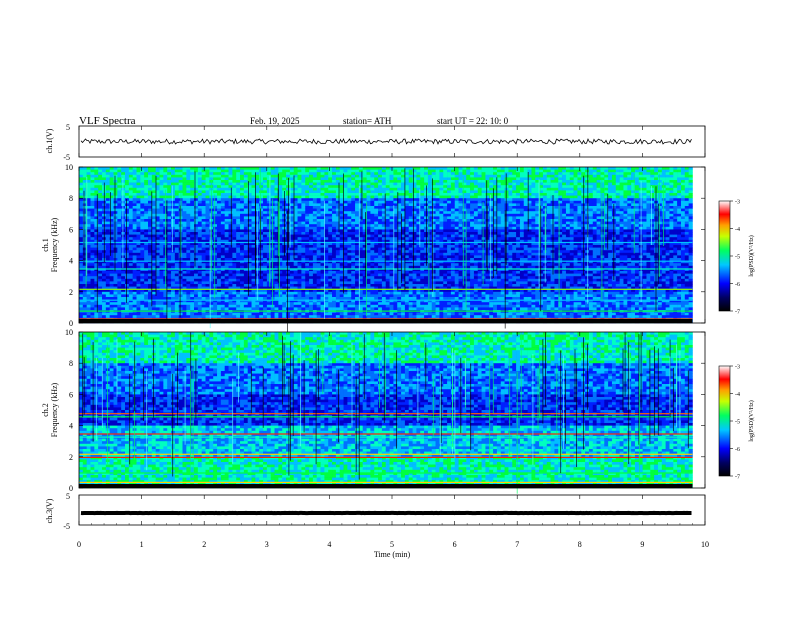 The height and width of the screenshot is (617, 792). Describe the element at coordinates (473, 121) in the screenshot. I see `start-time-label: start UT = 22: 10: 0` at that location.